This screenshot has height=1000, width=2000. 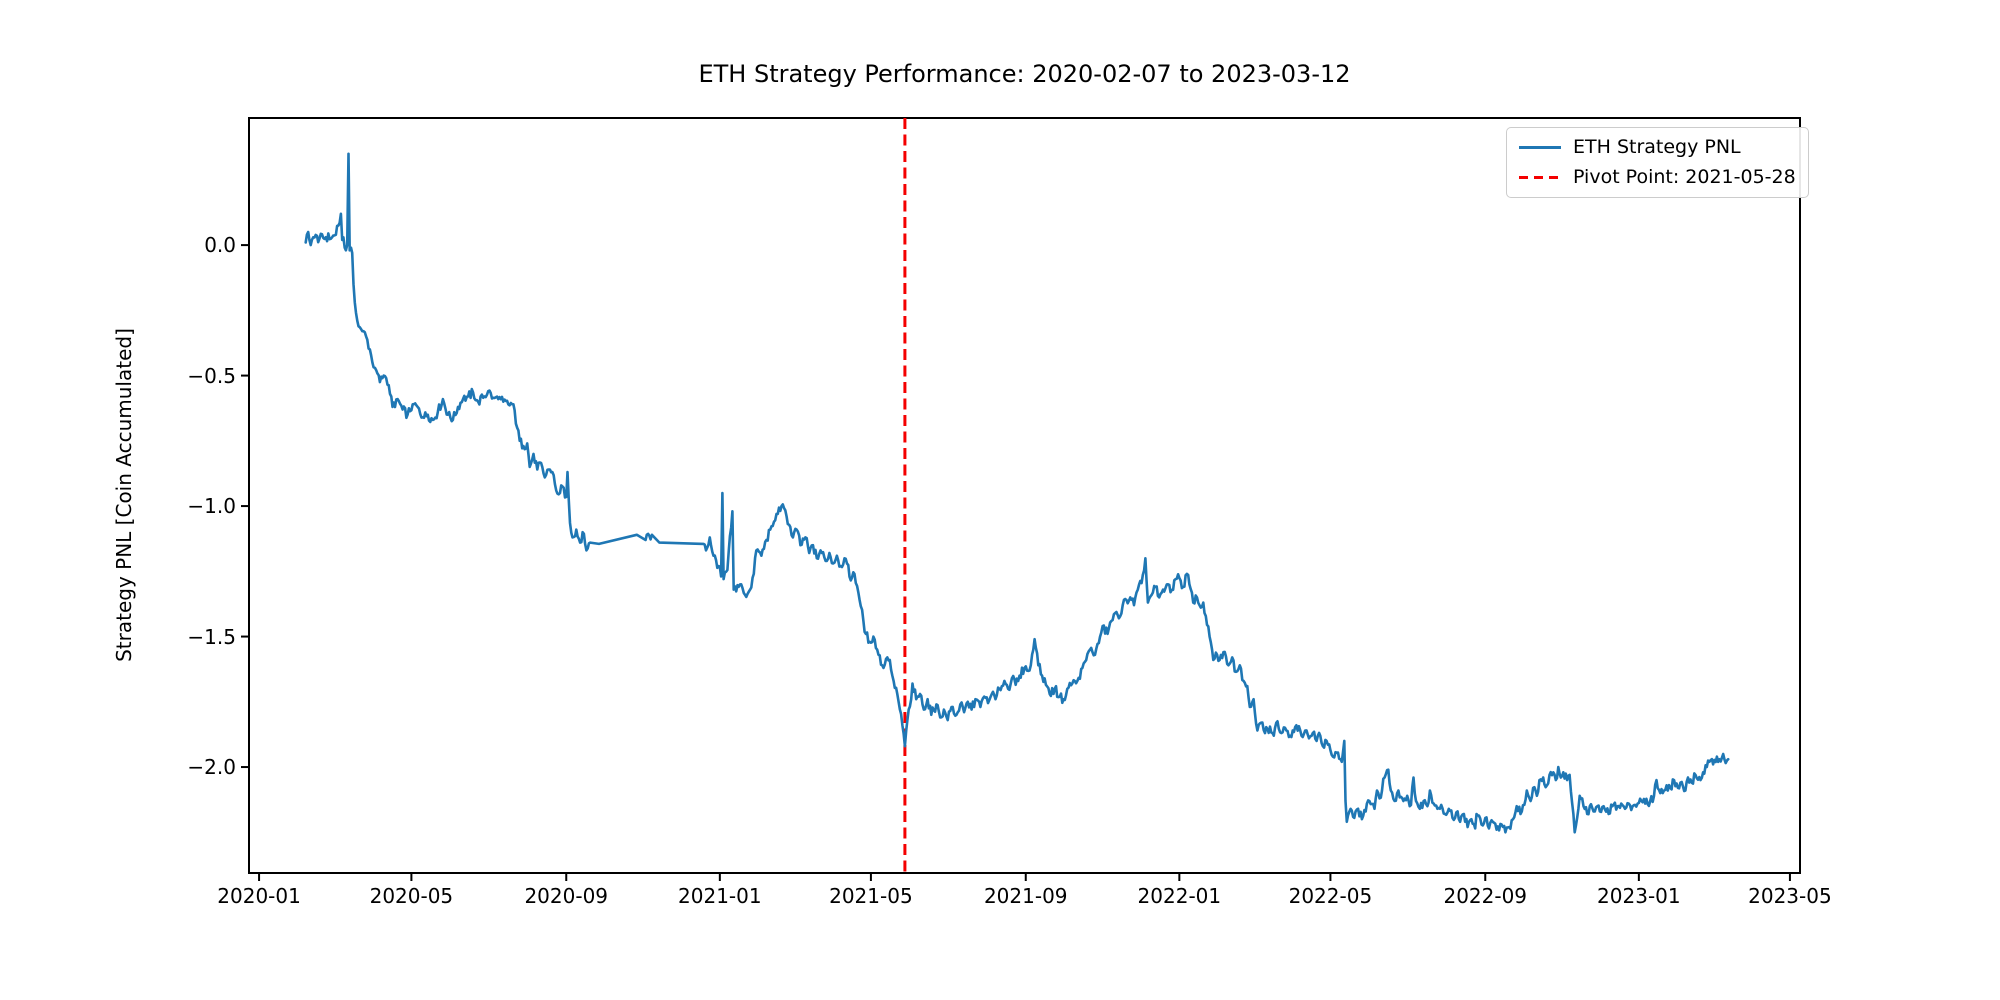 What do you see at coordinates (1540, 177) in the screenshot?
I see `legend-dashed-line-sample` at bounding box center [1540, 177].